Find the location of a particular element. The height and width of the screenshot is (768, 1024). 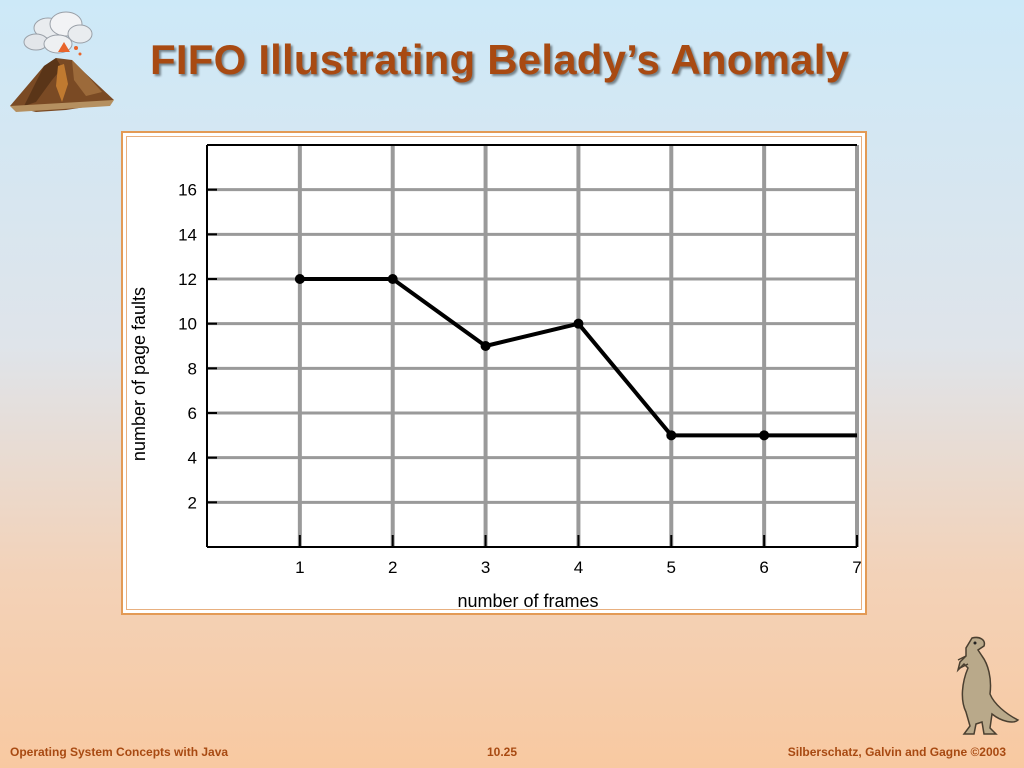

footer-page-number: 10.25 is located at coordinates (502, 752).